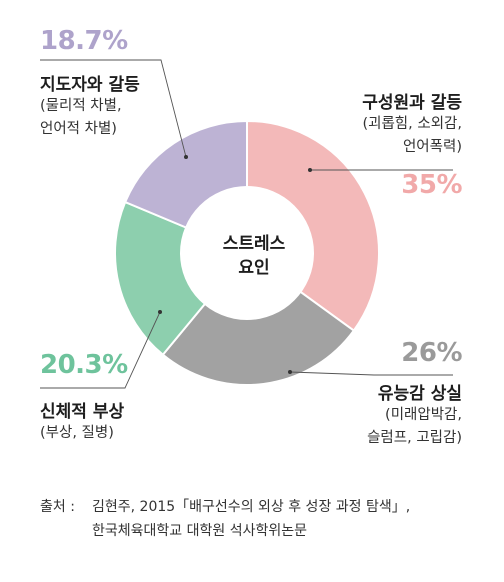  Describe the element at coordinates (78, 129) in the screenshot. I see `slice-detail-line: 언어적 차별)` at that location.